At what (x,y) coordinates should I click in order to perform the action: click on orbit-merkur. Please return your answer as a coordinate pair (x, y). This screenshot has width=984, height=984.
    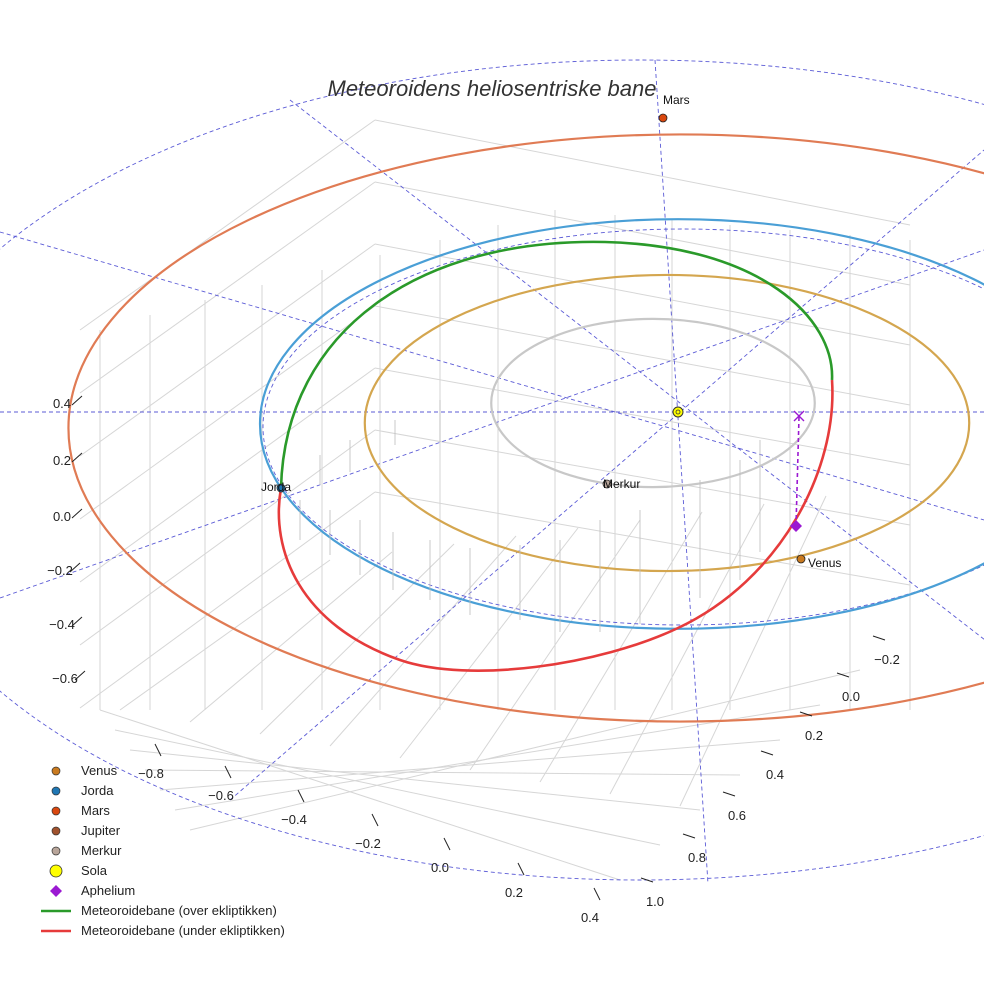
    Looking at the image, I should click on (653, 403).